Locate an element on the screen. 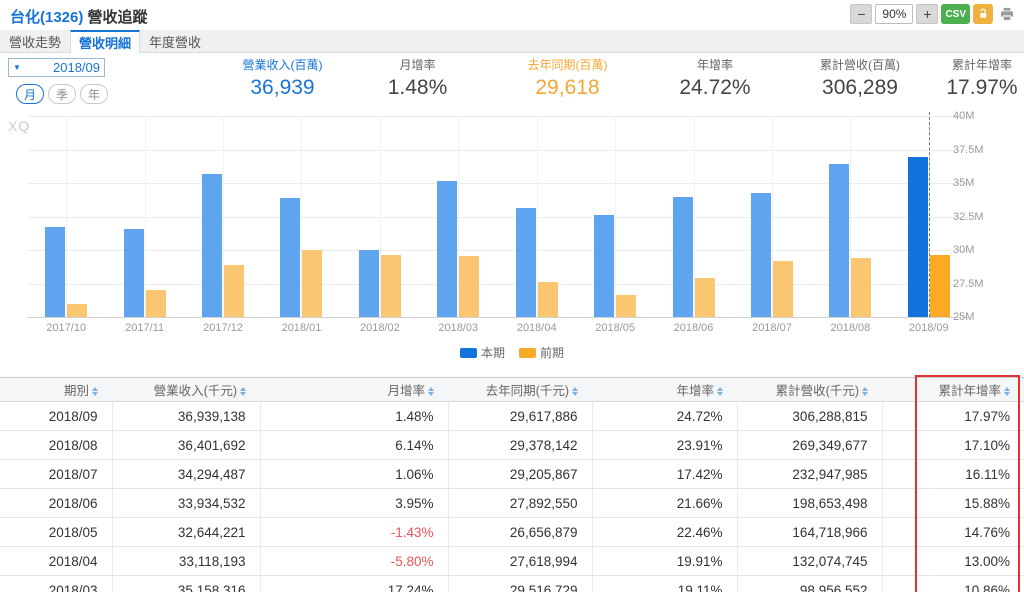 This screenshot has width=1024, height=592. table-cell: 232,947,985 is located at coordinates (809, 474).